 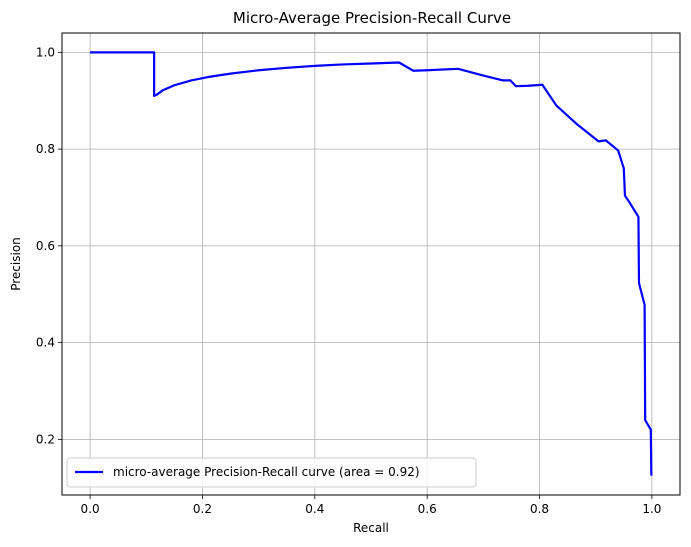 I want to click on chart-title: Micro-Average Precision-Recall Curve, so click(x=372, y=18).